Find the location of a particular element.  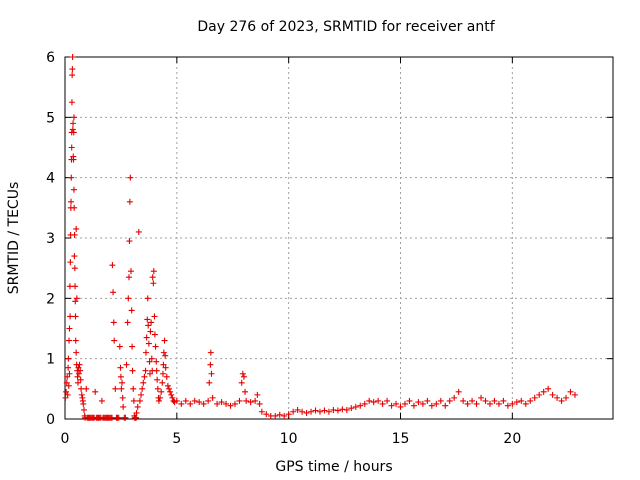

x-tick-label-2: 10 is located at coordinates (289, 439).